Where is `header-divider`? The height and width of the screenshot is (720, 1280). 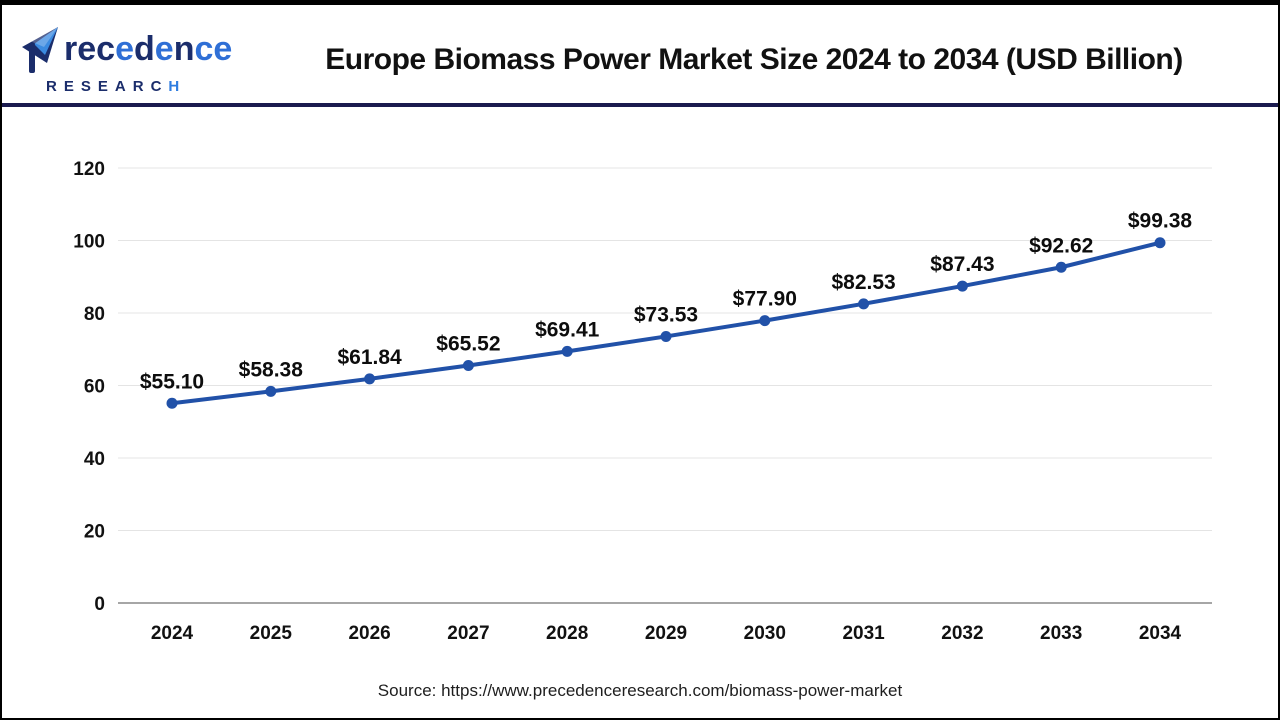
header-divider is located at coordinates (640, 105).